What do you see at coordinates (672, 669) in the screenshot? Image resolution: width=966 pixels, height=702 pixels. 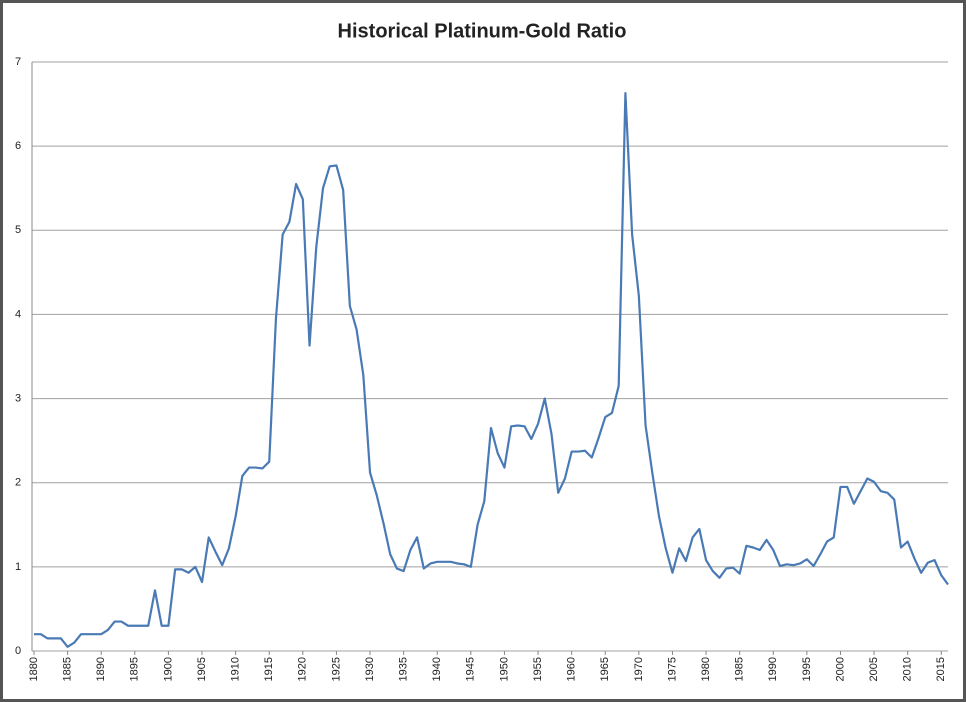 I see `x-tick-label: 1975` at bounding box center [672, 669].